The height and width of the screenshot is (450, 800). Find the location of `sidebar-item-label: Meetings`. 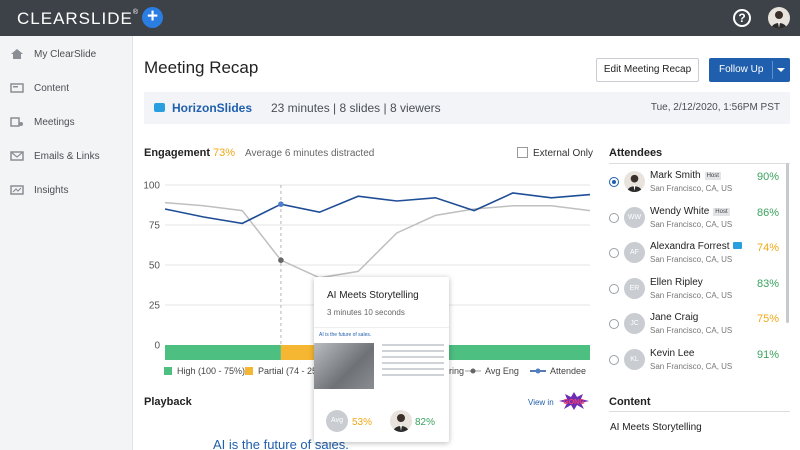

sidebar-item-label: Meetings is located at coordinates (54, 122).